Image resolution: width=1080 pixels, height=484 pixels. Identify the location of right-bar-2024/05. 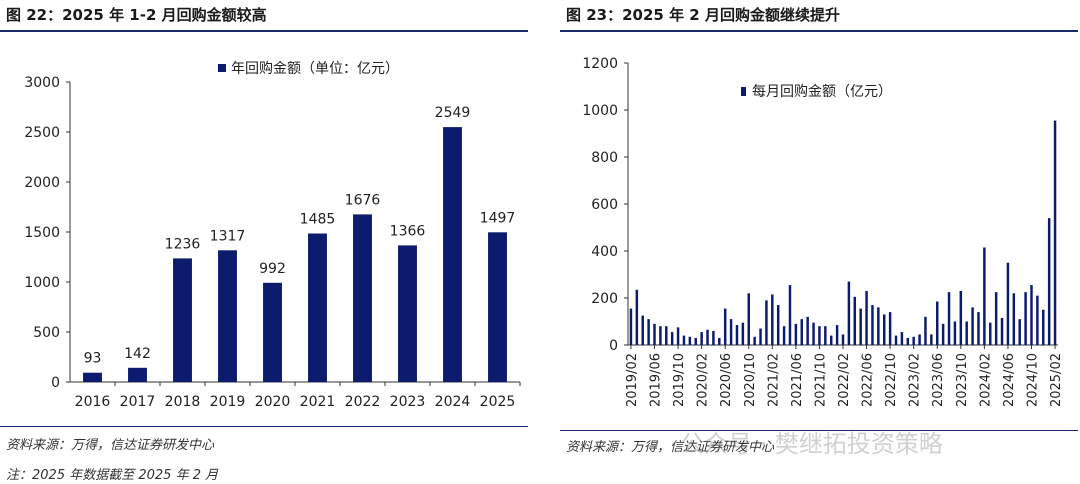
(1002, 331).